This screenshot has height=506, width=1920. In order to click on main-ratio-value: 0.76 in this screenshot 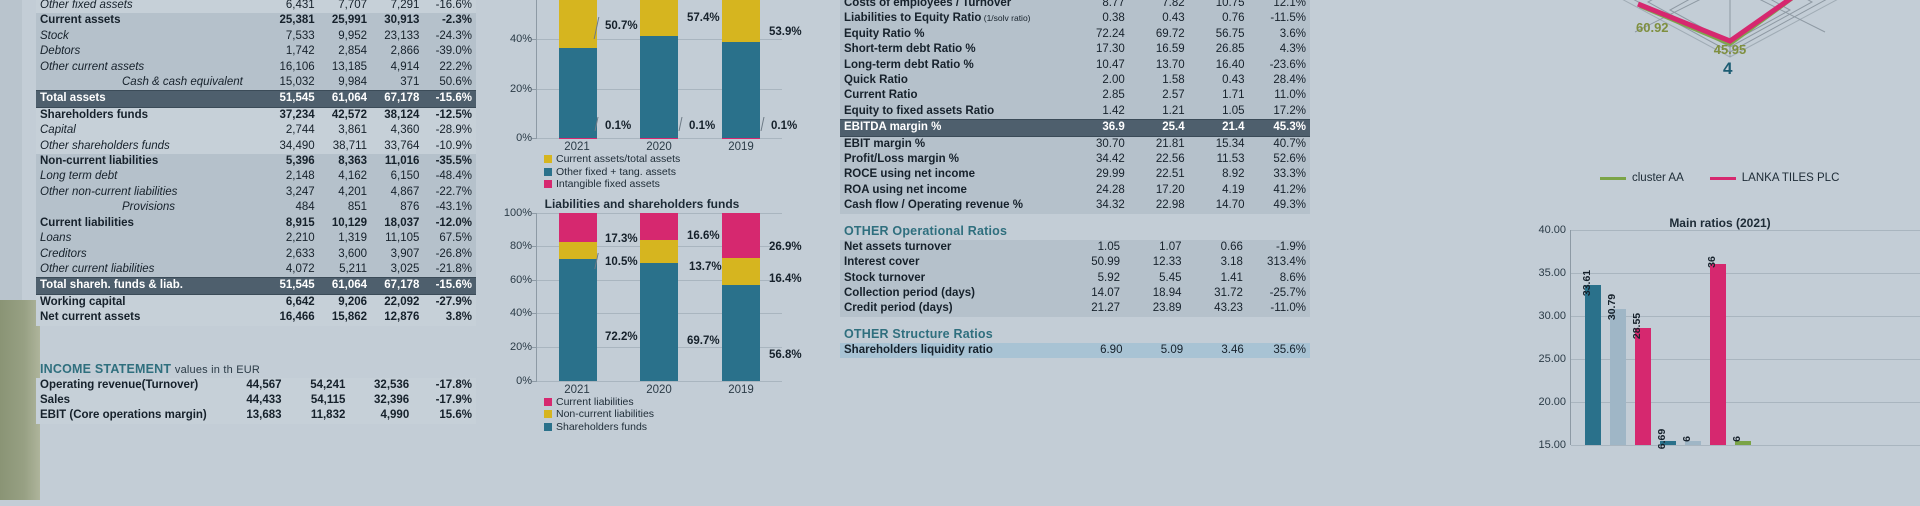, I will do `click(1219, 18)`.